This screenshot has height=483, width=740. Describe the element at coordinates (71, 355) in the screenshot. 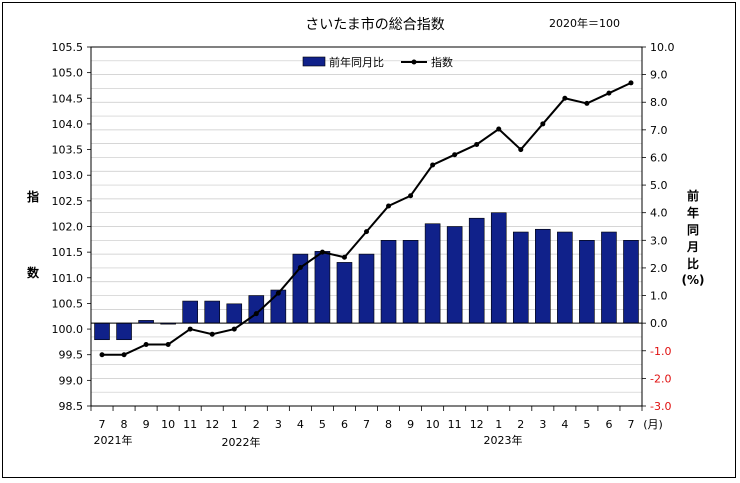

I see `left-tick-label-2: 99.5` at that location.